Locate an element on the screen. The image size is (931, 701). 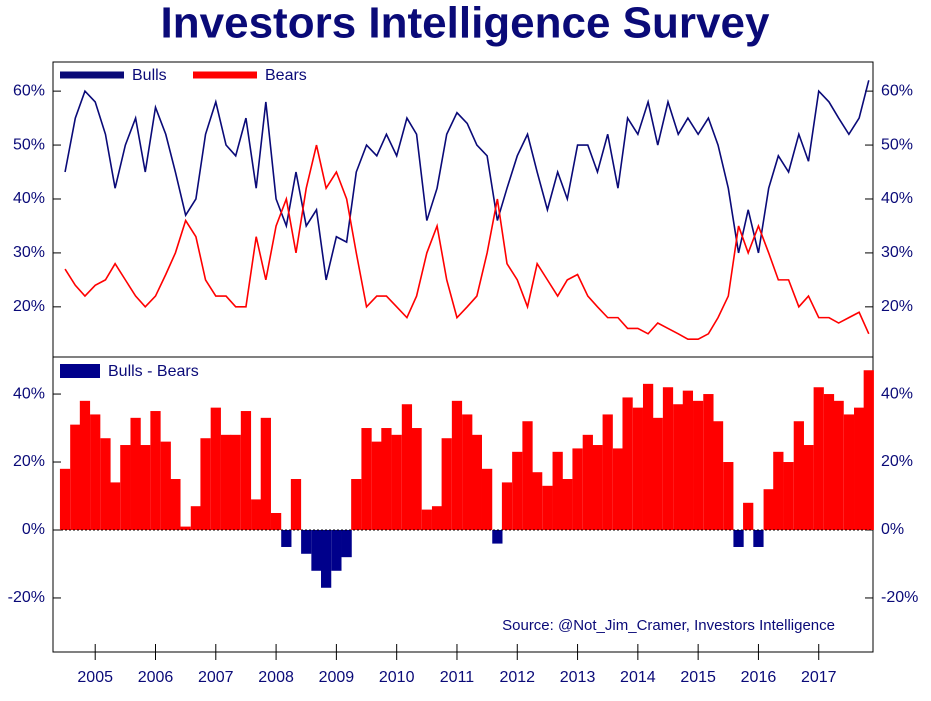
legend-label: Bulls - Bears is located at coordinates (153, 371).